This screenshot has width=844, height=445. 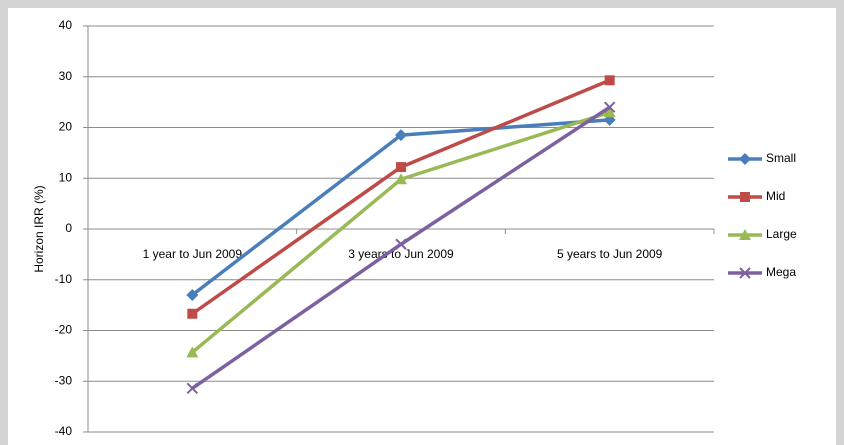 I want to click on y-tick-label: 30, so click(x=66, y=76).